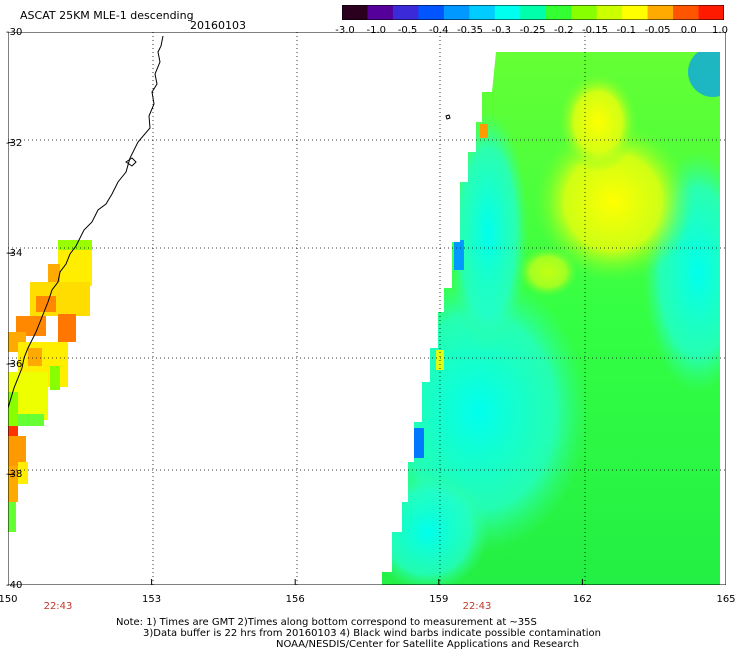 The width and height of the screenshot is (740, 651). Describe the element at coordinates (58, 606) in the screenshot. I see `time-label-west: 22:43` at that location.